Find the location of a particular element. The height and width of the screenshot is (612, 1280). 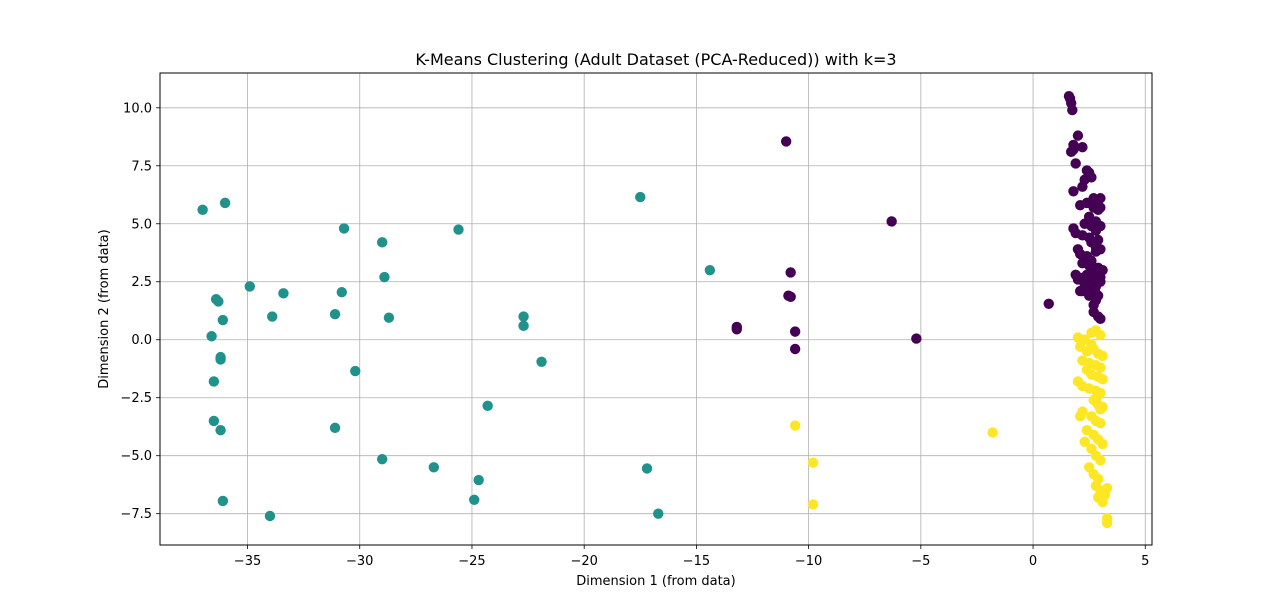

y-tick-label: 5.0 is located at coordinates (141, 224).